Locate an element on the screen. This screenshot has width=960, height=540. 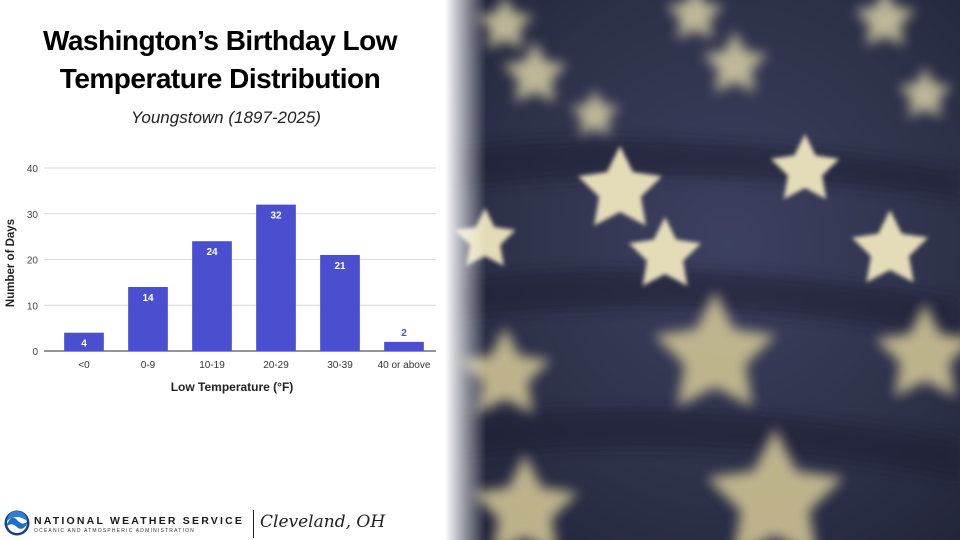
bars is located at coordinates (244, 277).